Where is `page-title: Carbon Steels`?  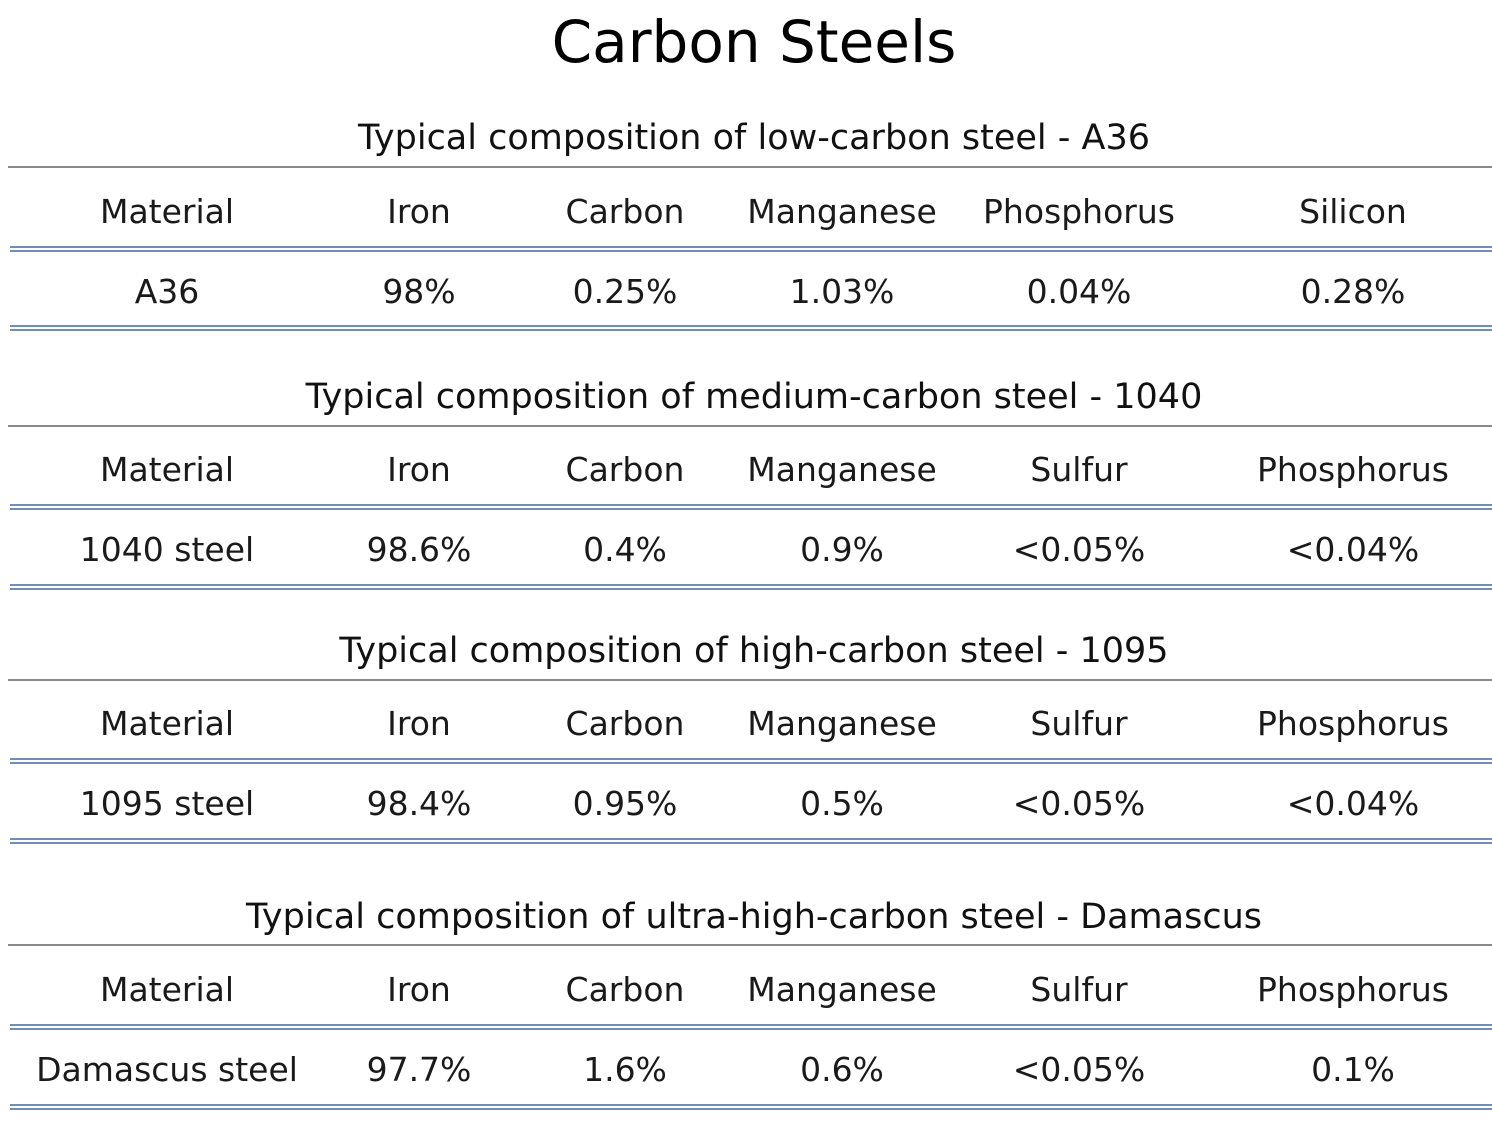
page-title: Carbon Steels is located at coordinates (754, 42).